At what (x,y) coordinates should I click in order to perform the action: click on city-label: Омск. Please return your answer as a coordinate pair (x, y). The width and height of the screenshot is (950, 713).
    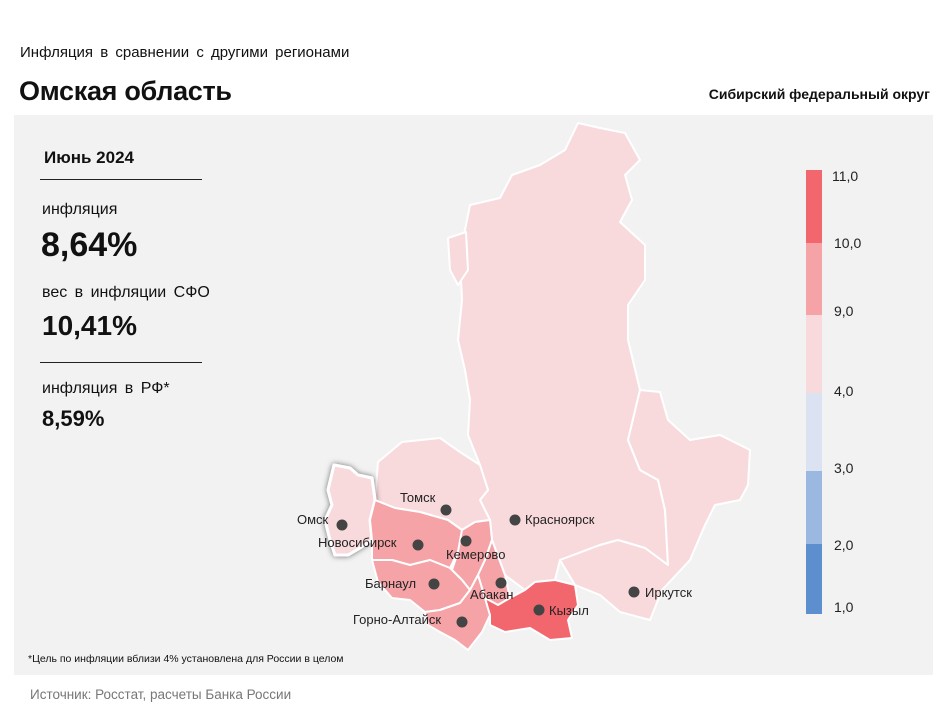
    Looking at the image, I should click on (313, 519).